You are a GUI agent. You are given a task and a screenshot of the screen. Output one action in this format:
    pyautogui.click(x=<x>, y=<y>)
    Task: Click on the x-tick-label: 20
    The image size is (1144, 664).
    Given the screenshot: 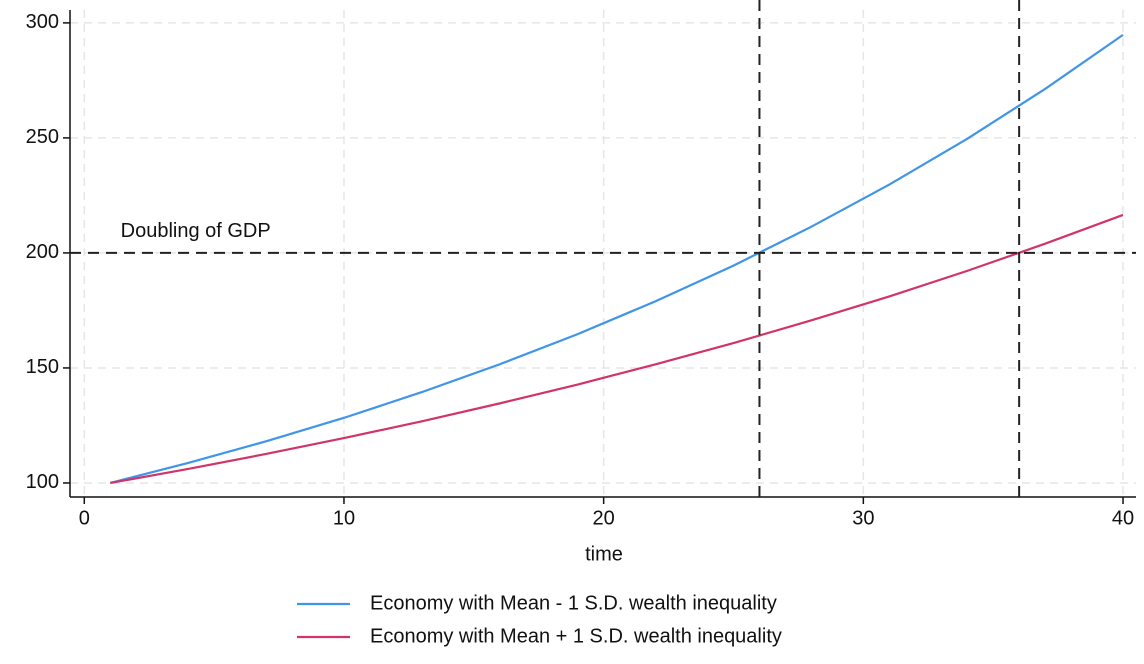 What is the action you would take?
    pyautogui.click(x=604, y=518)
    